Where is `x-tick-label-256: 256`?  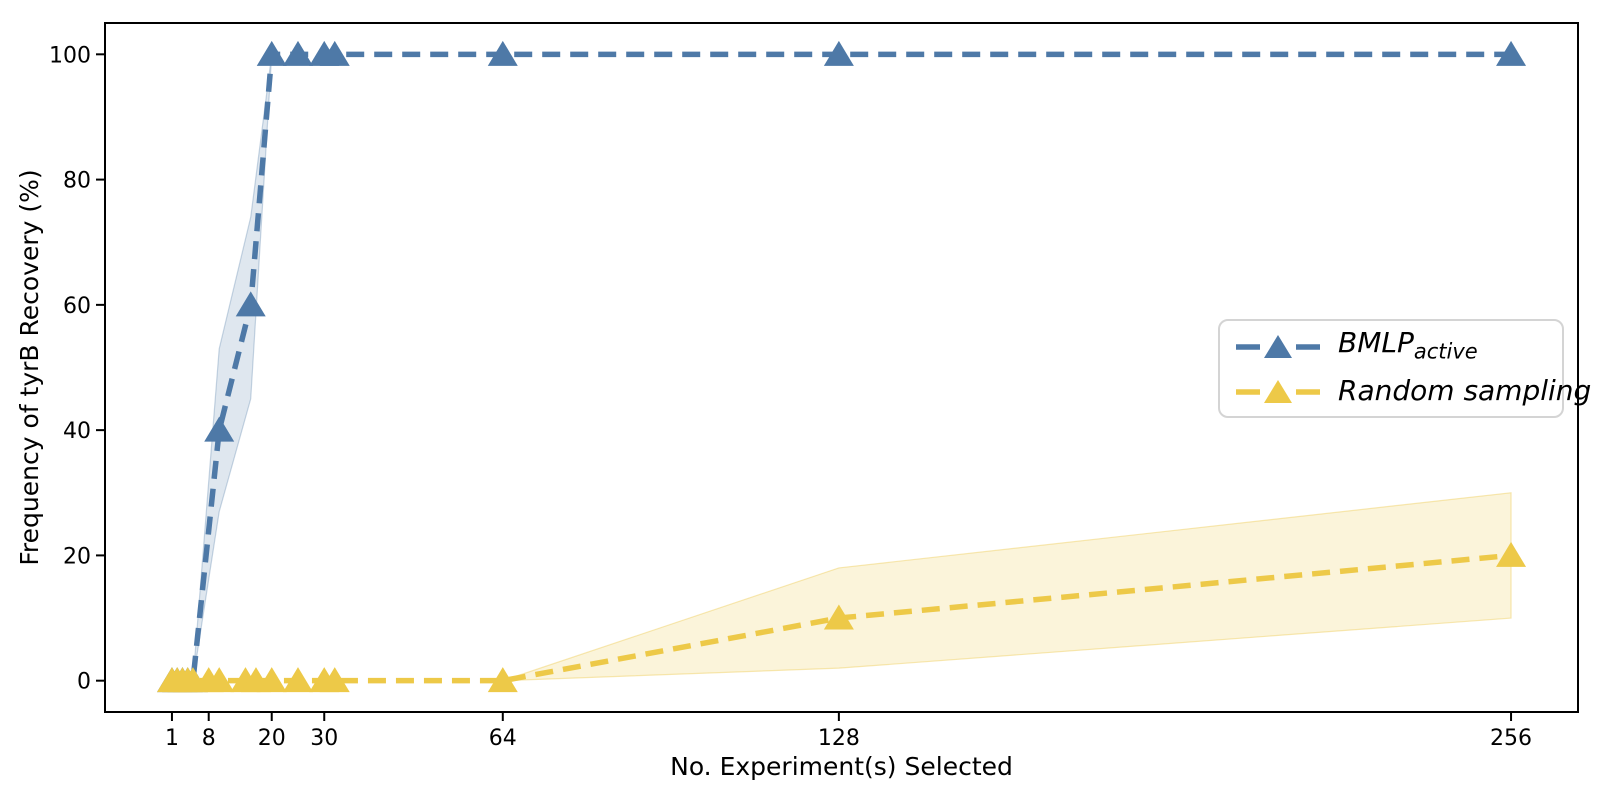
x-tick-label-256: 256 is located at coordinates (1511, 738).